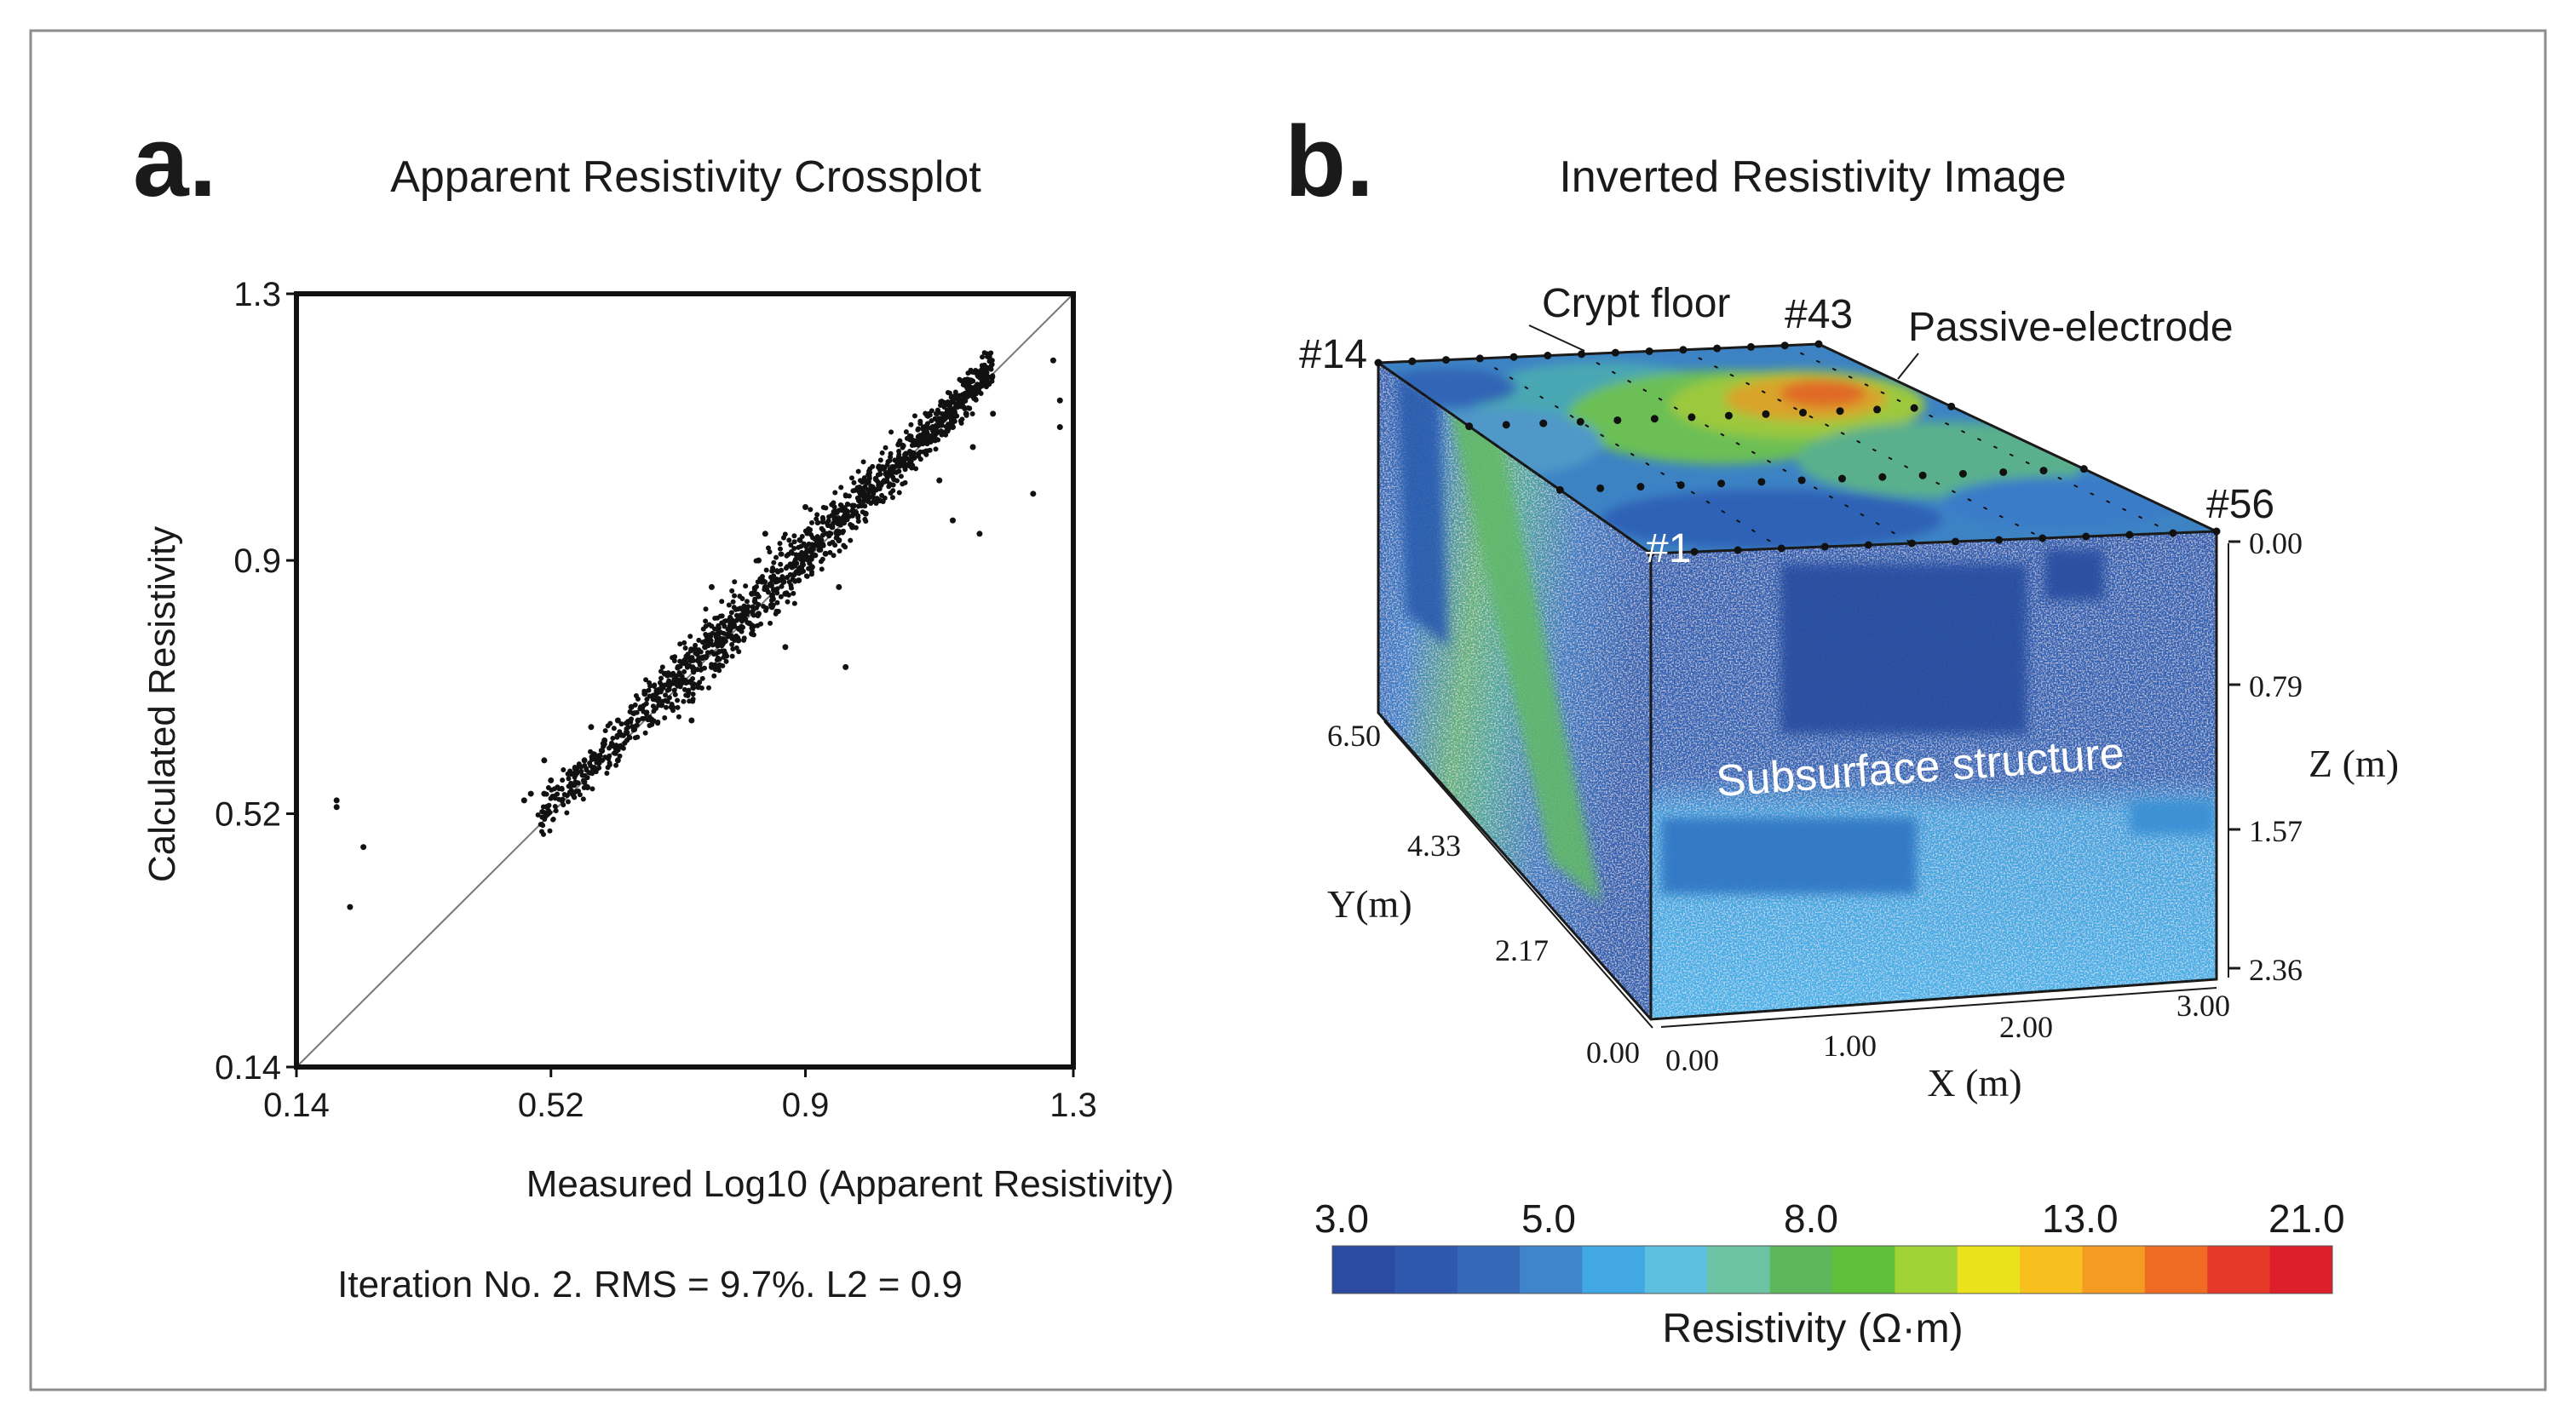 This screenshot has width=2576, height=1417. I want to click on colorbar: 3.0 5.0 8.0 13.0 21.0 Resistivity (Ω·m), so click(1830, 1273).